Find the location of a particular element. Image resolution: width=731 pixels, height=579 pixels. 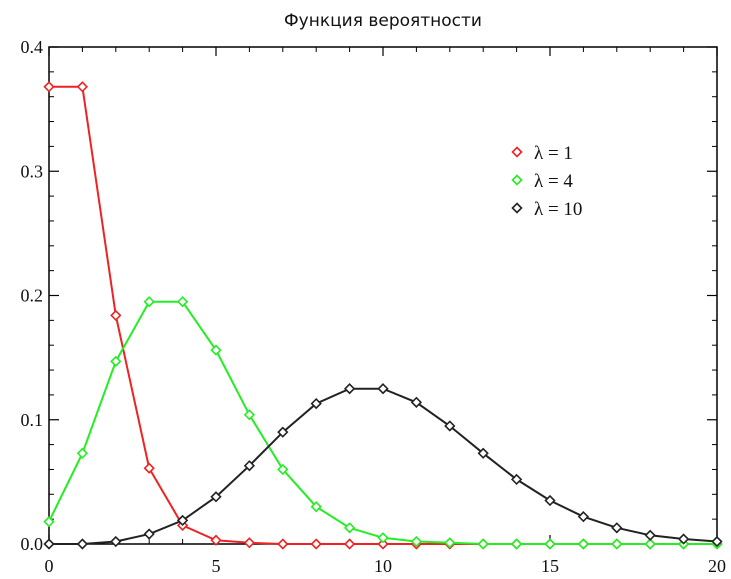

y-tick-label: 0.4 is located at coordinates (32, 47).